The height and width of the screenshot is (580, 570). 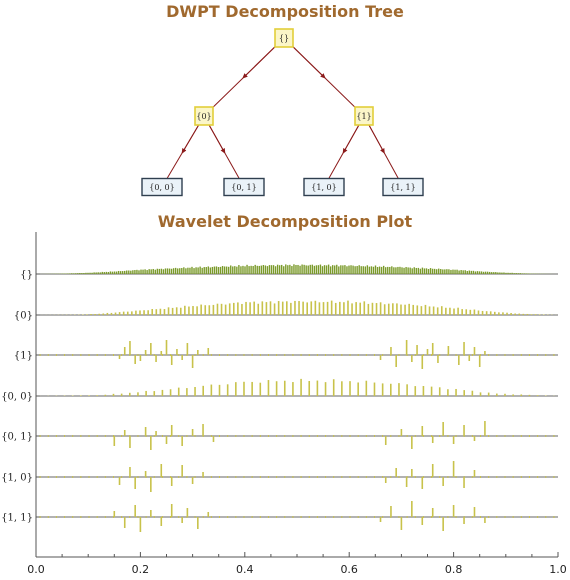 I want to click on tree-node-n01: {0, 1}, so click(x=244, y=187).